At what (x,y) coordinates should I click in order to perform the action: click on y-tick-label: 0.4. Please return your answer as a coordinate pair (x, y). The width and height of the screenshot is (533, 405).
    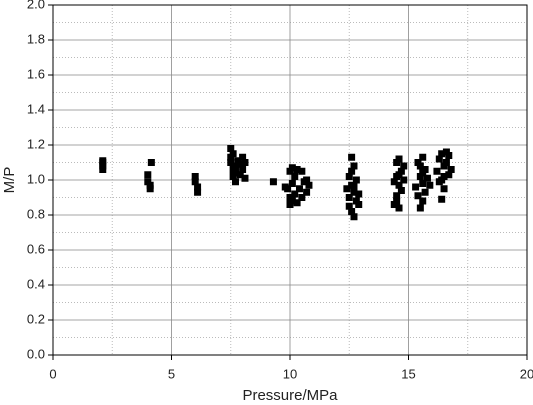
    Looking at the image, I should click on (36, 283).